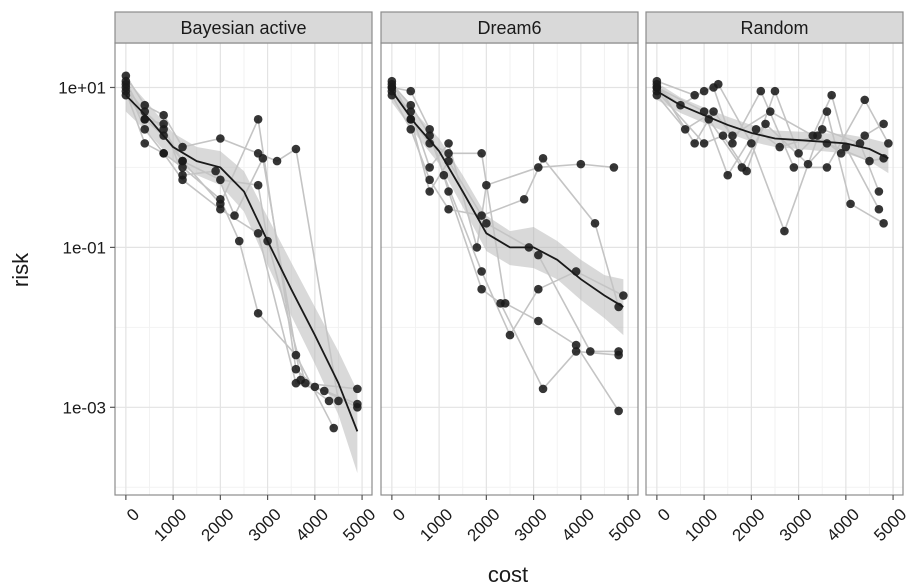 The height and width of the screenshot is (588, 918). Describe the element at coordinates (507, 199) in the screenshot. I see `smooth-line` at that location.